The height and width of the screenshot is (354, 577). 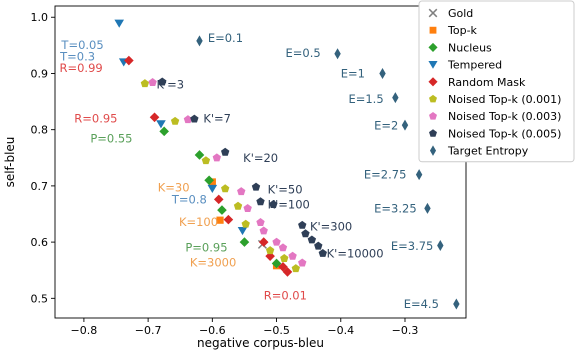 What do you see at coordinates (174, 188) in the screenshot?
I see `annotation-k-30: K=30` at bounding box center [174, 188].